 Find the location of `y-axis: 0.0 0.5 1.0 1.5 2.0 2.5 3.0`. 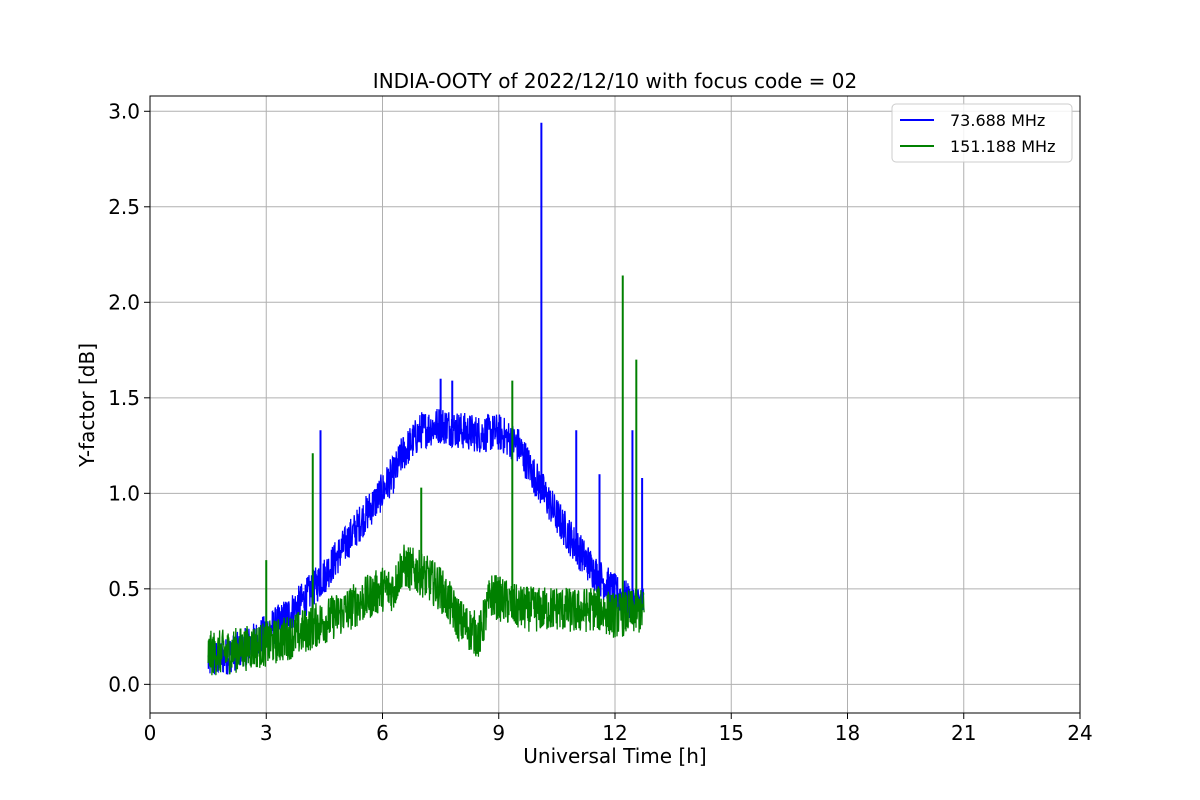

y-axis: 0.0 0.5 1.0 1.5 2.0 2.5 3.0 is located at coordinates (129, 397).